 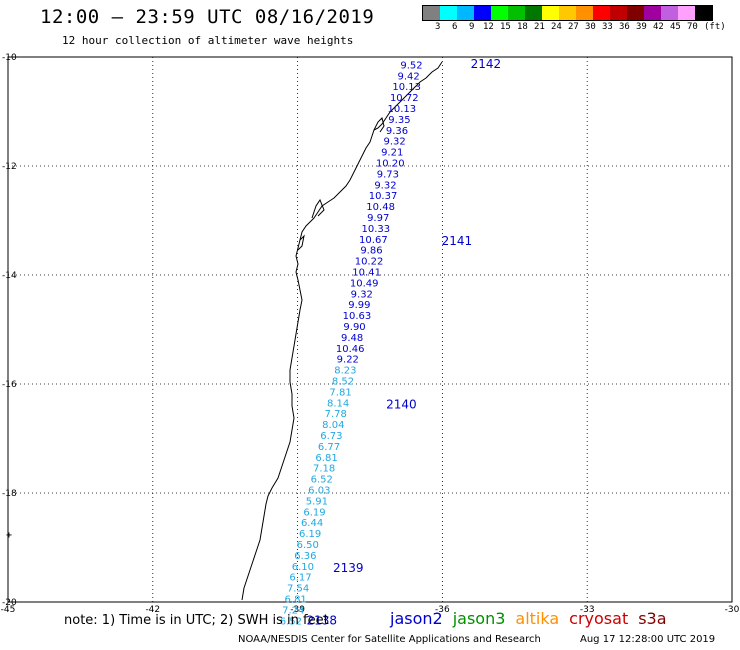 What do you see at coordinates (317, 501) in the screenshot?
I see `swh-value-label: 5.91` at bounding box center [317, 501].